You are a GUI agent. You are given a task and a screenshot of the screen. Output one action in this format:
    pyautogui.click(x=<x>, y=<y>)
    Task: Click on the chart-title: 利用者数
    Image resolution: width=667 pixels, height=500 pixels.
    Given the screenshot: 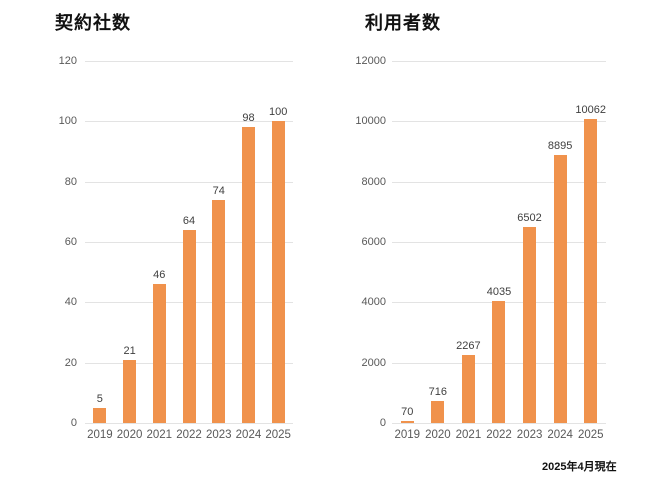 What is the action you would take?
    pyautogui.click(x=403, y=23)
    